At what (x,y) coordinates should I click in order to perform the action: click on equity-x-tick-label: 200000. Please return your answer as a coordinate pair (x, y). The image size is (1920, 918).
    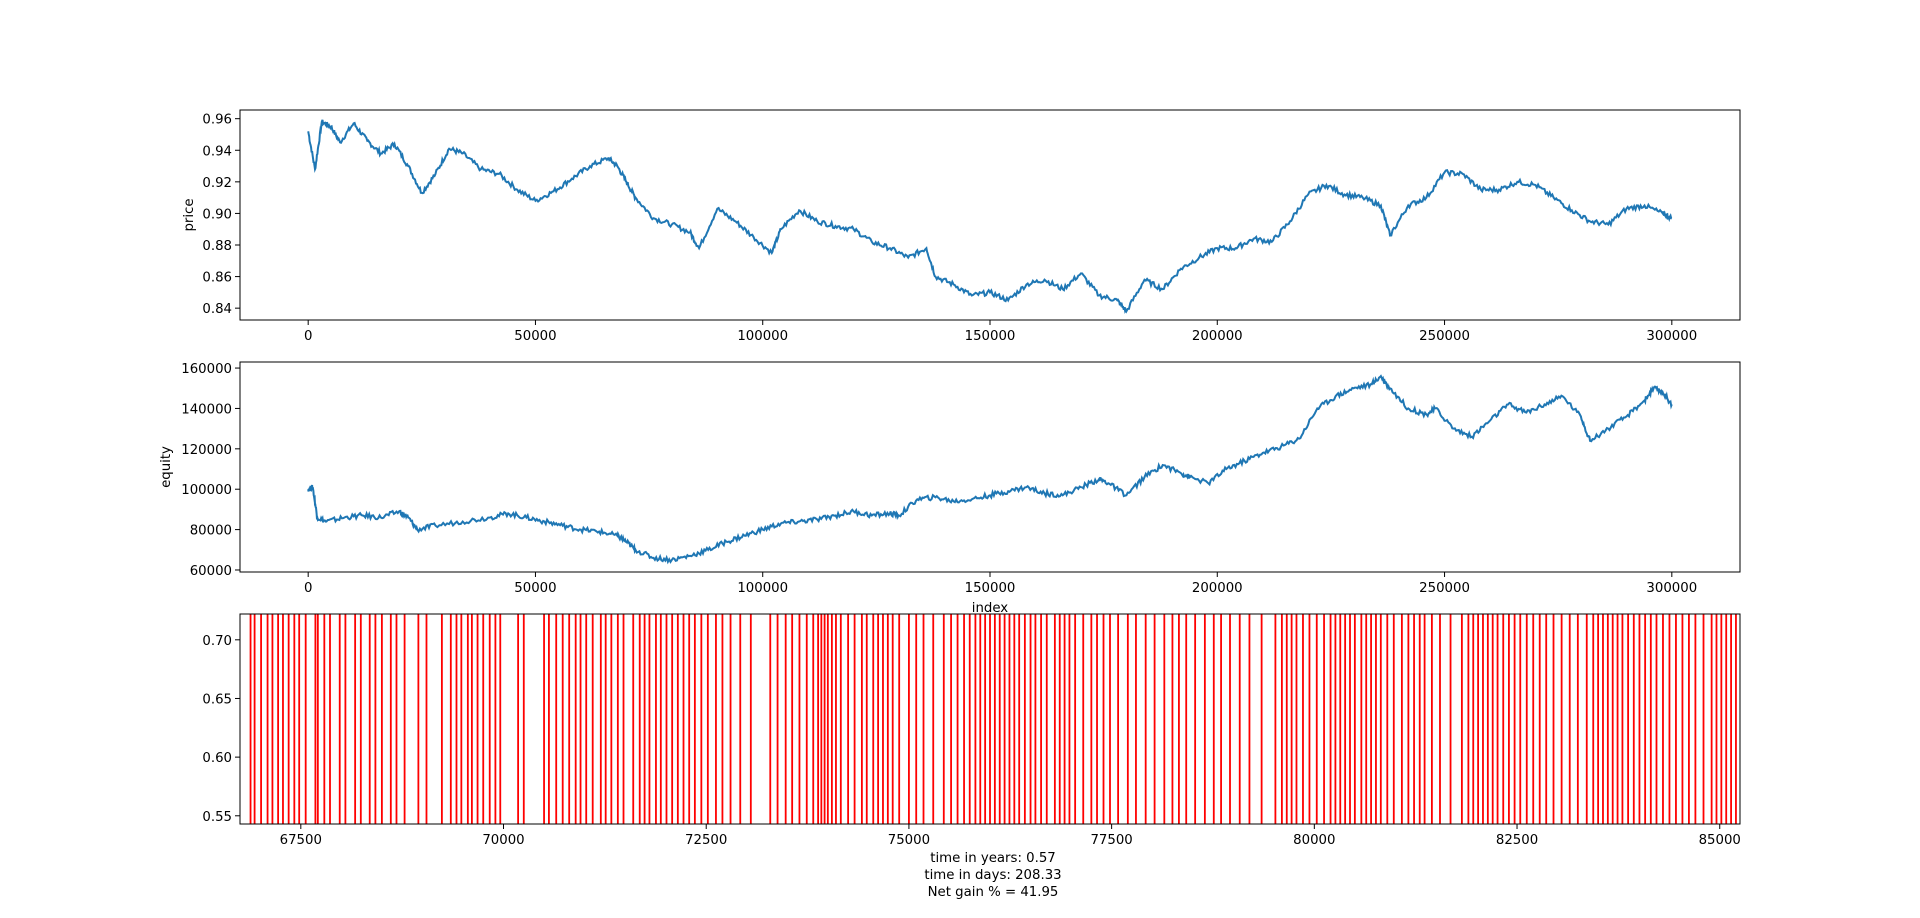
    Looking at the image, I should click on (1217, 588).